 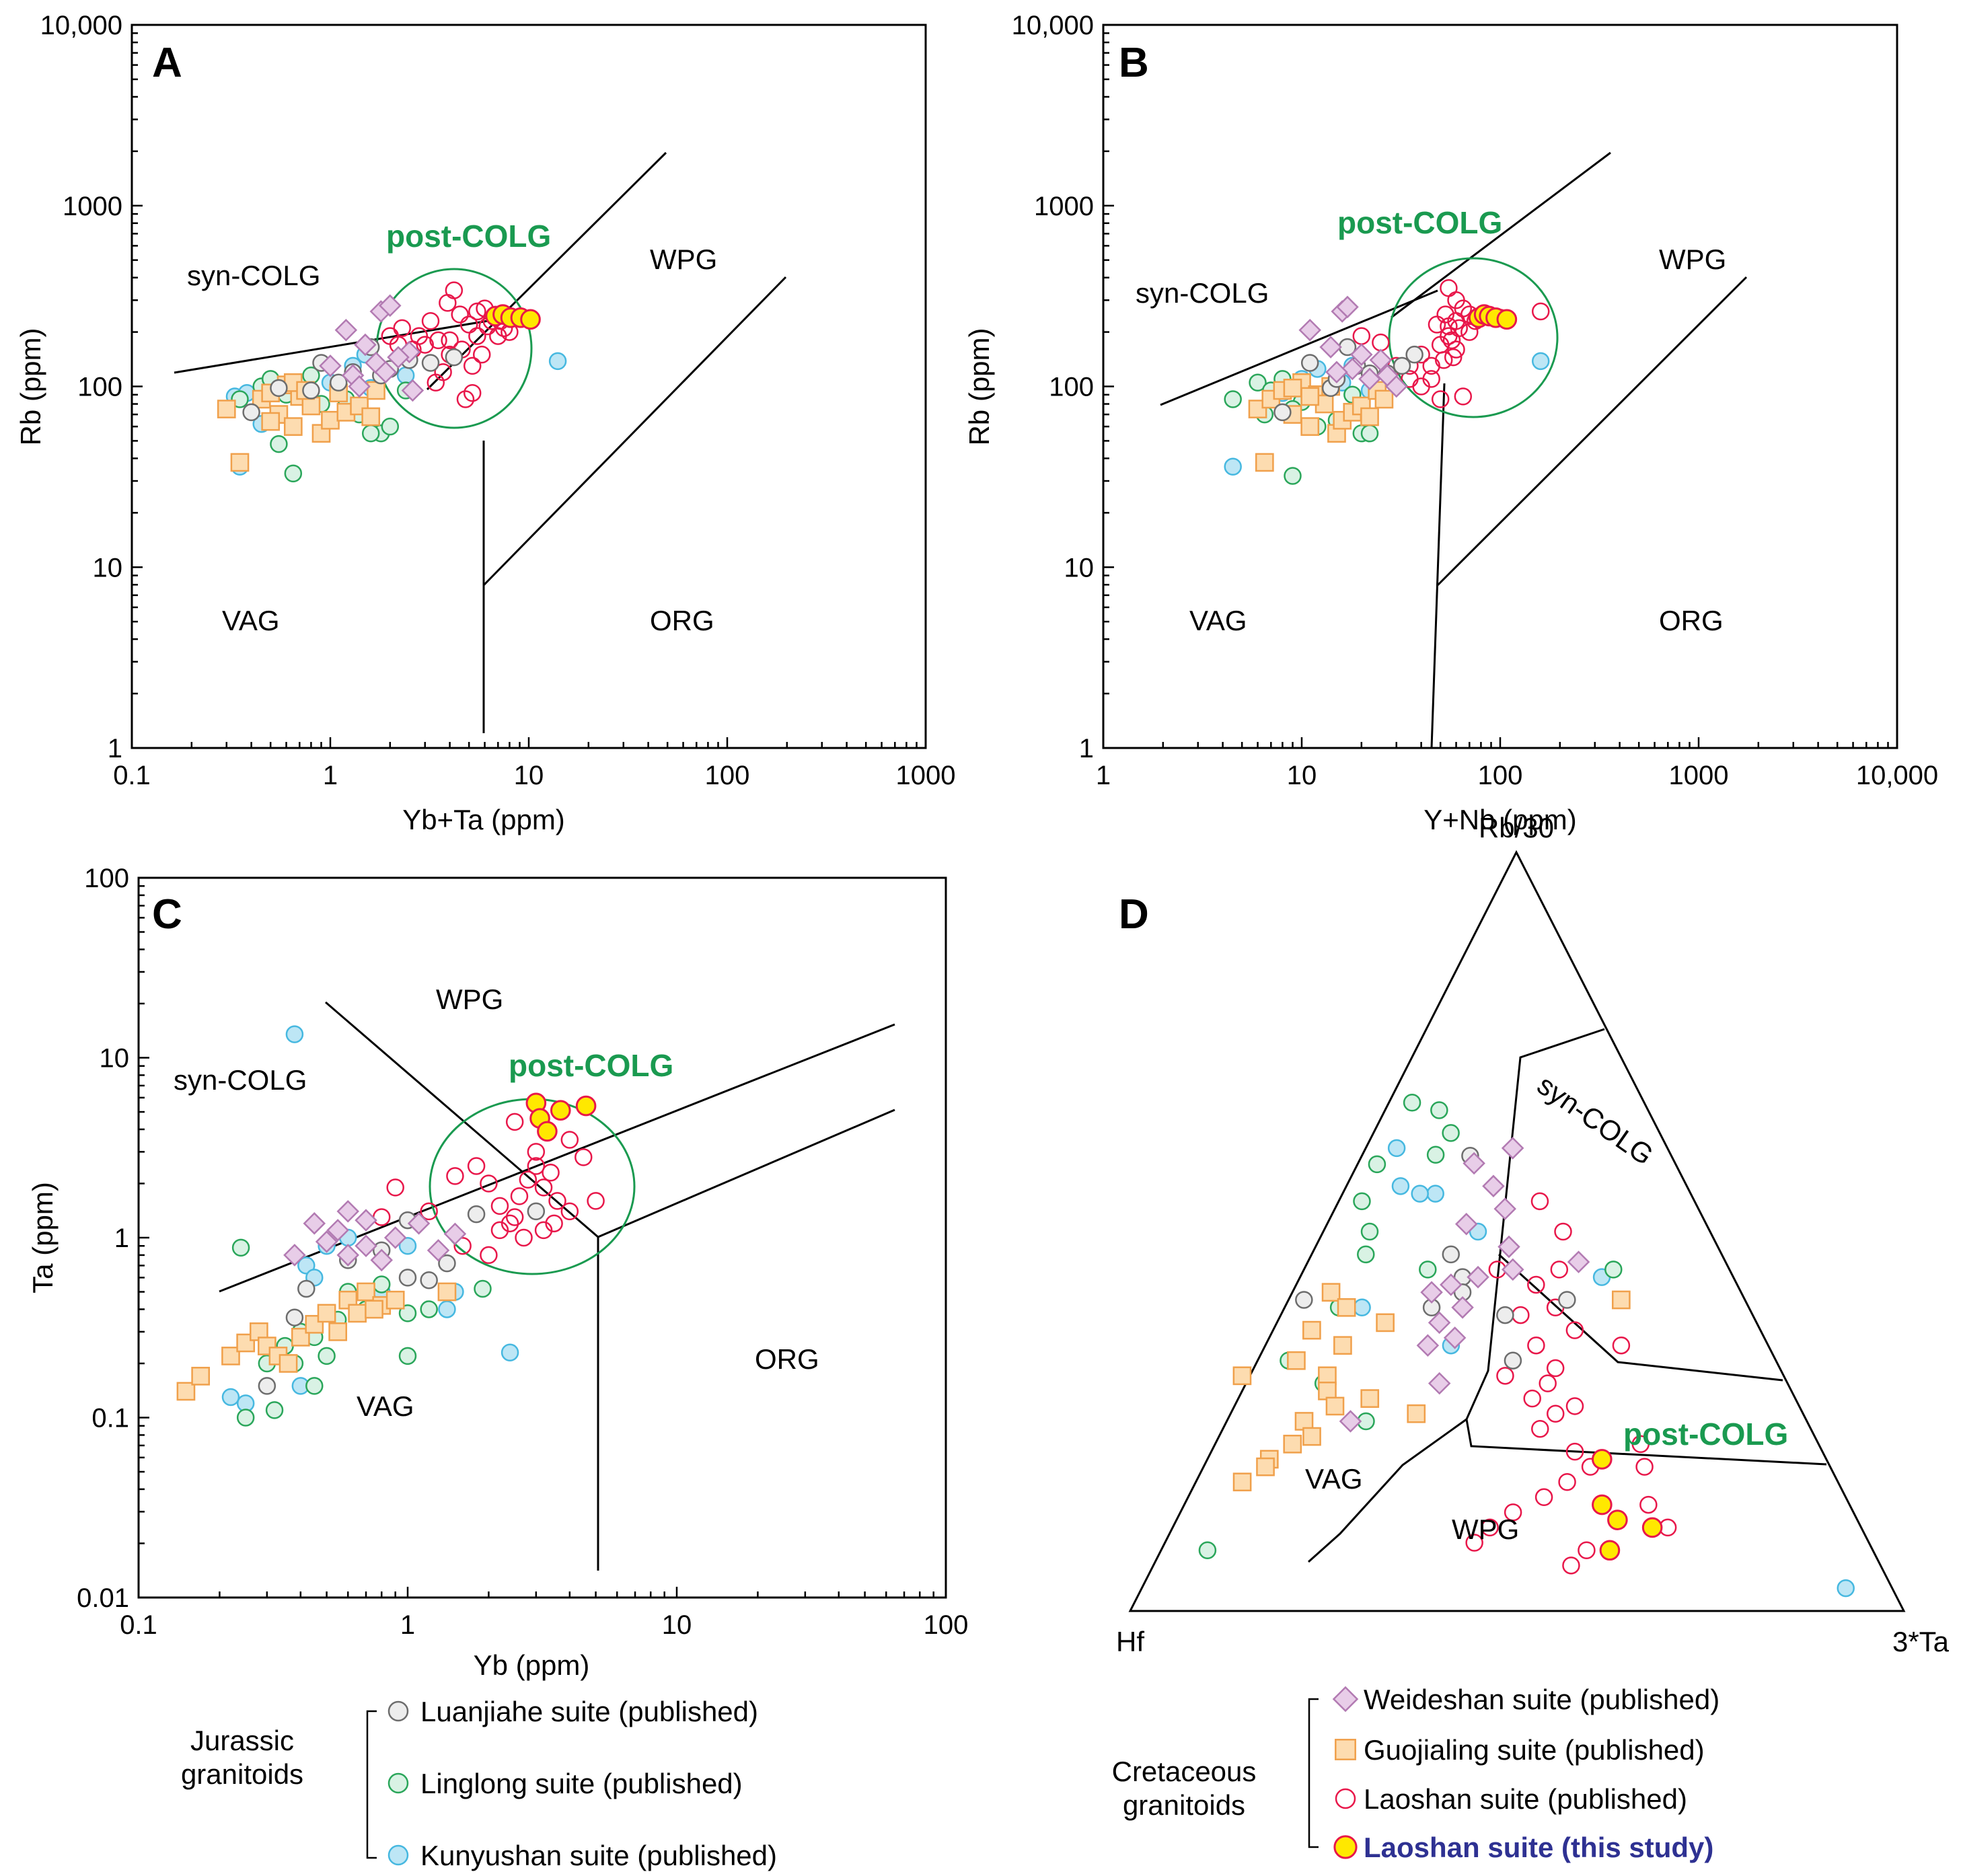 I want to click on panel-b-points, so click(x=1387, y=382).